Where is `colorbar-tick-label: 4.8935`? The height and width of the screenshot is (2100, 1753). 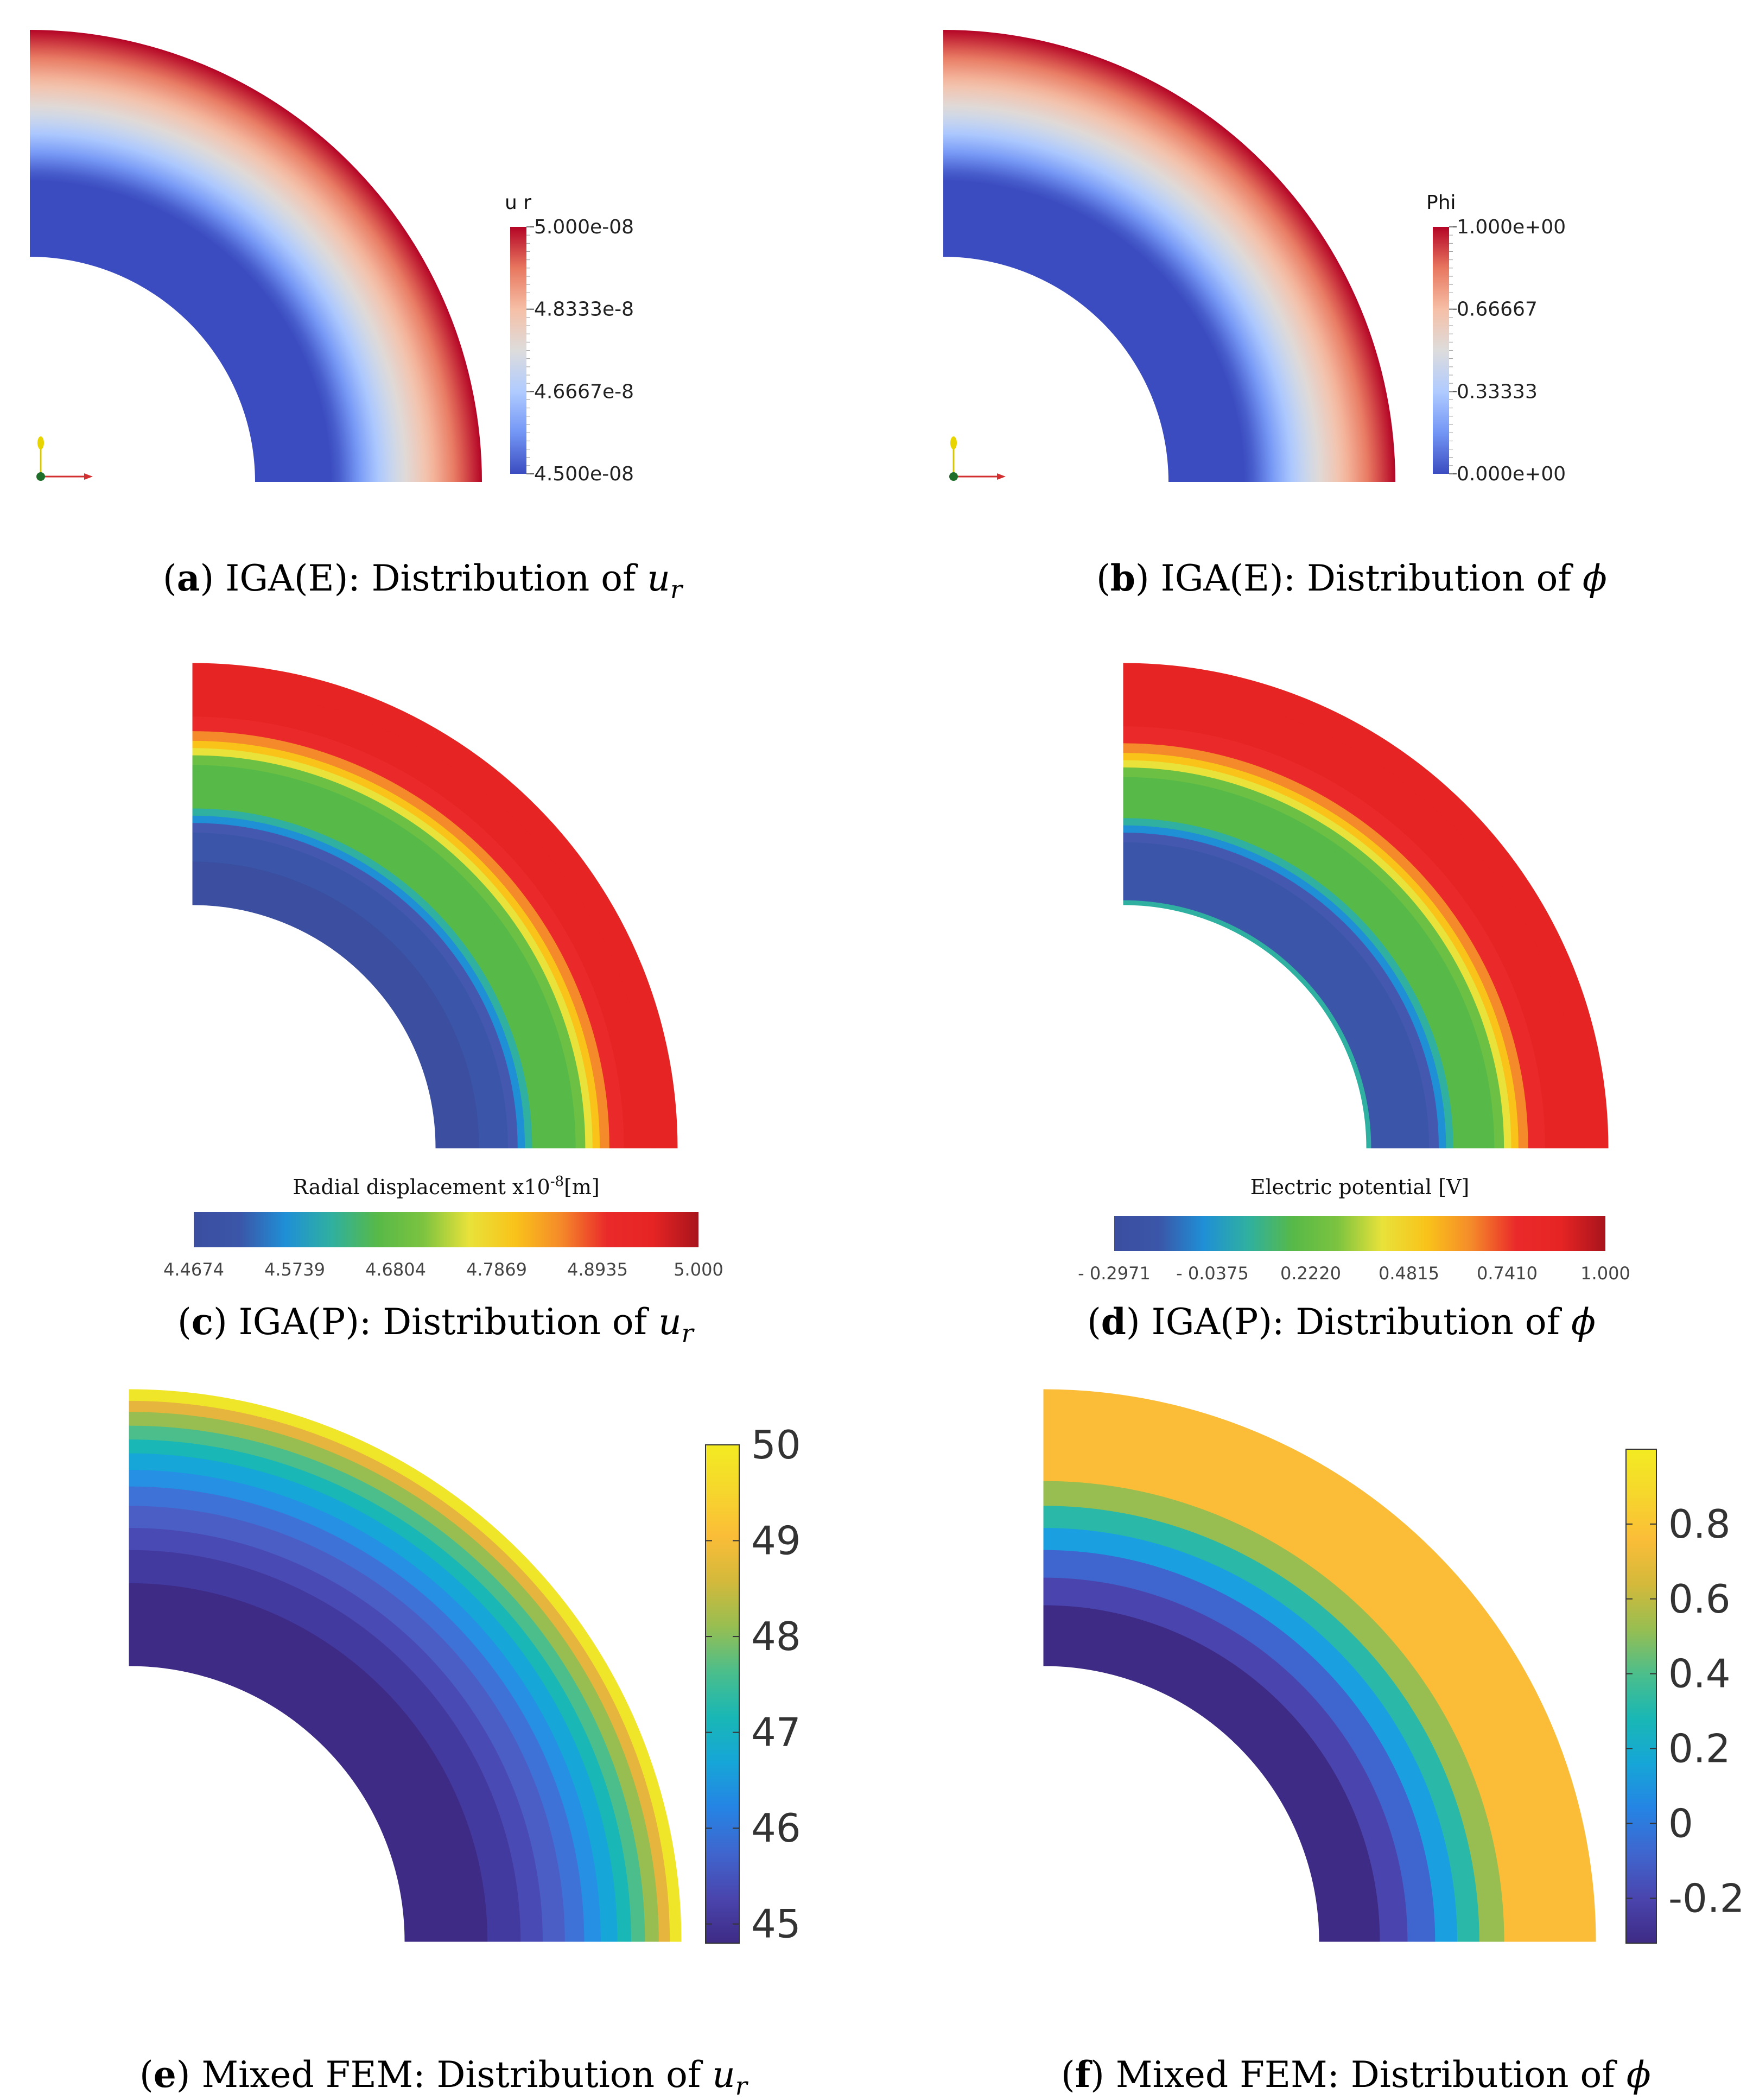 colorbar-tick-label: 4.8935 is located at coordinates (597, 1270).